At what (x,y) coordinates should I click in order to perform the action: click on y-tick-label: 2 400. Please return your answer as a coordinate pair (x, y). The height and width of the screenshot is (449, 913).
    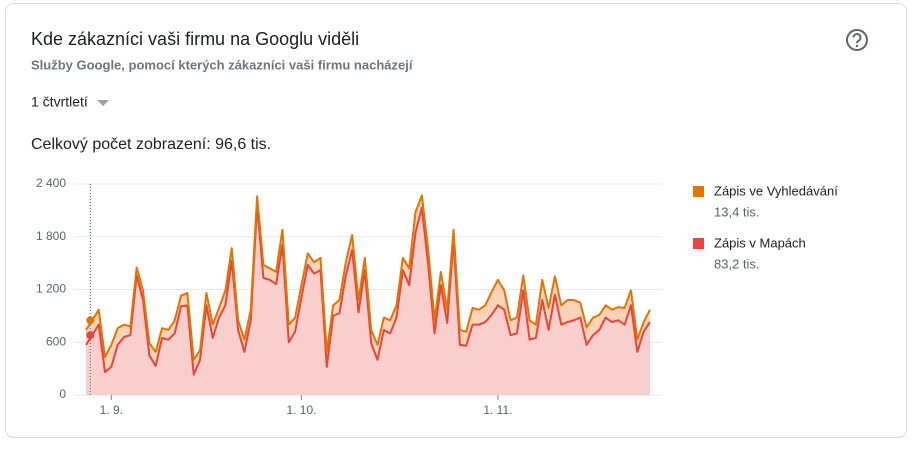
    Looking at the image, I should click on (51, 183).